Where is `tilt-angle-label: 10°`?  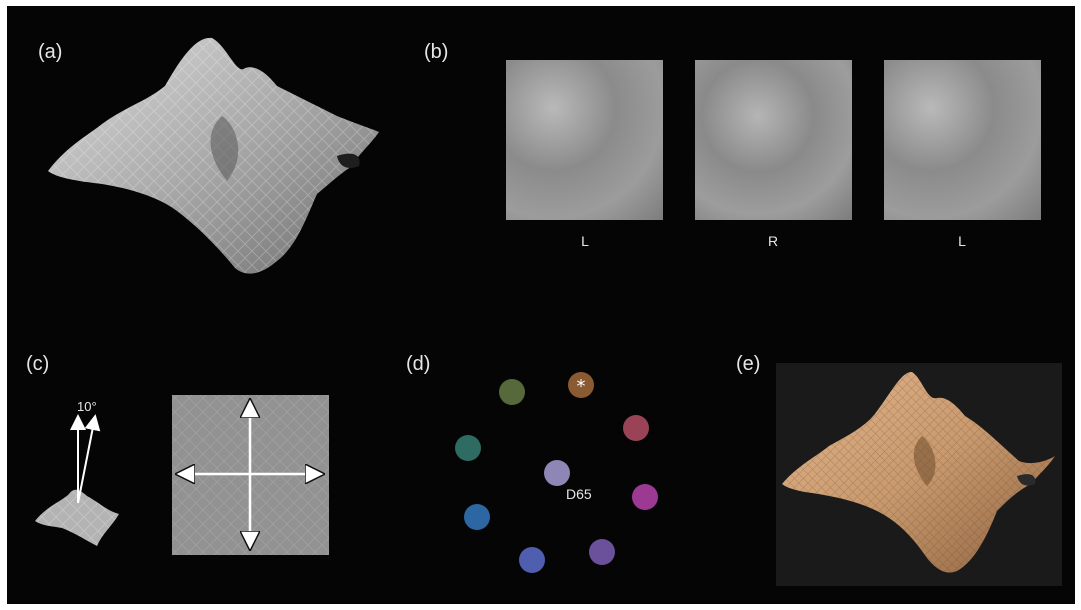
tilt-angle-label: 10° is located at coordinates (87, 406).